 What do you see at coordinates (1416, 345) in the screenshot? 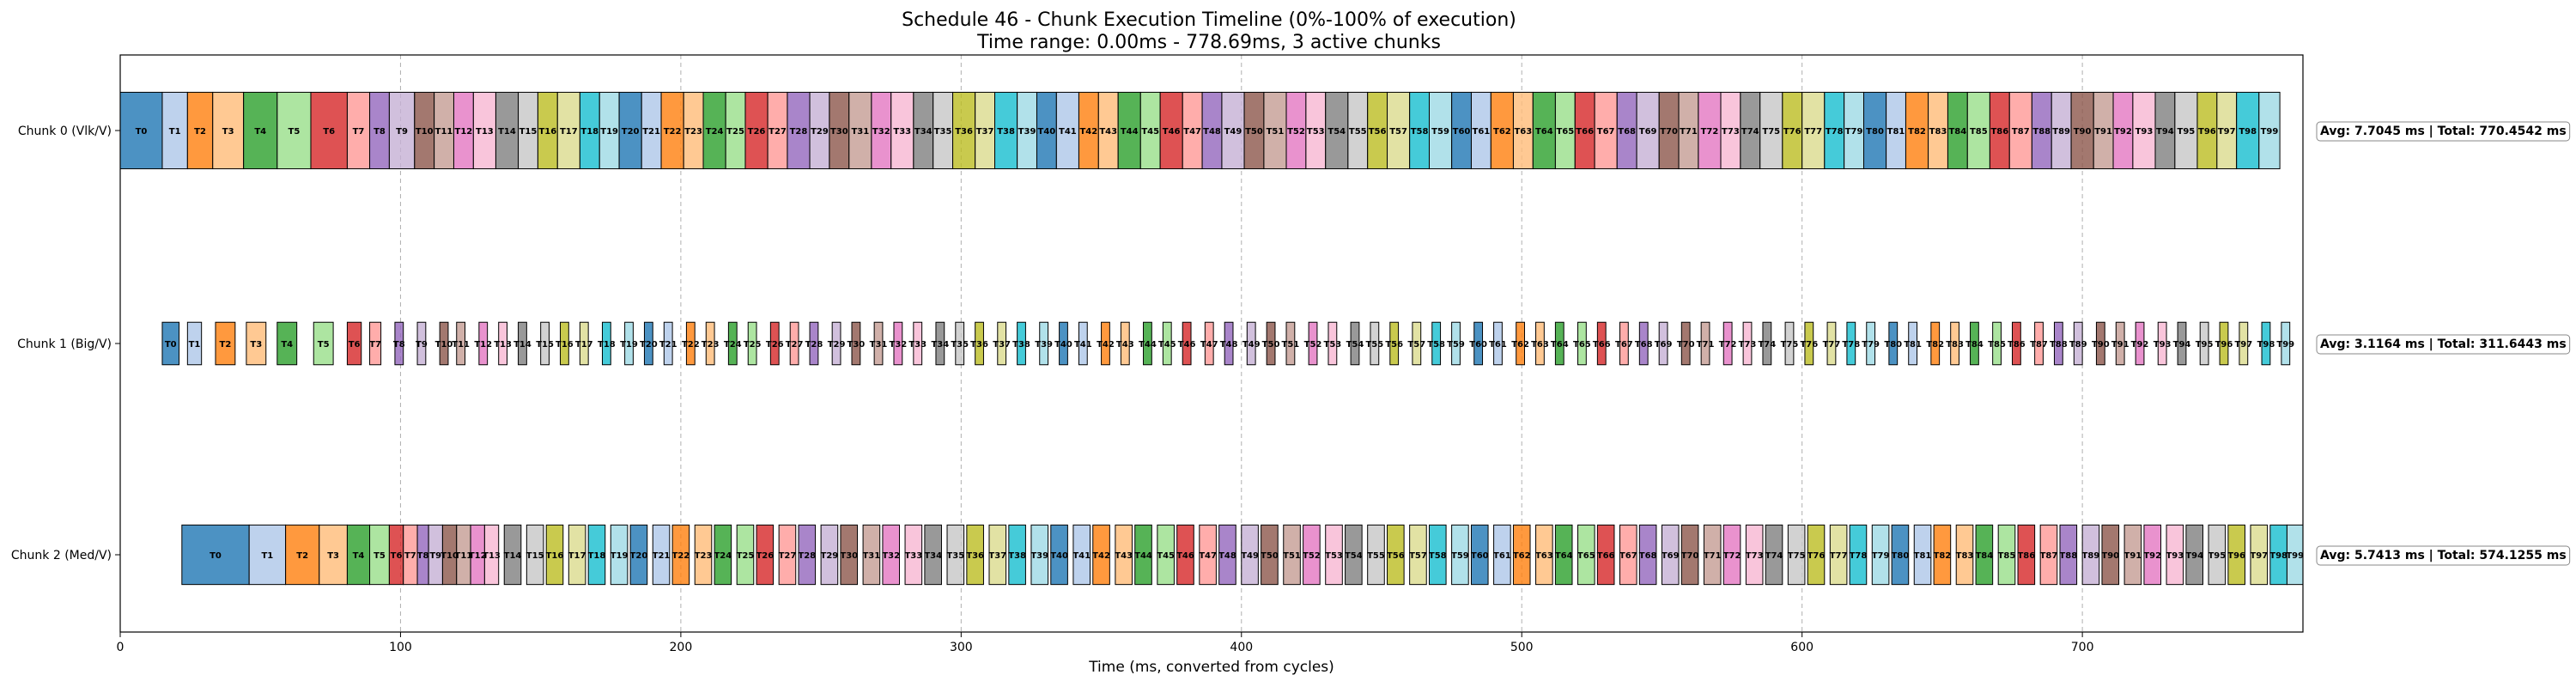
I see `task-label: T57` at bounding box center [1416, 345].